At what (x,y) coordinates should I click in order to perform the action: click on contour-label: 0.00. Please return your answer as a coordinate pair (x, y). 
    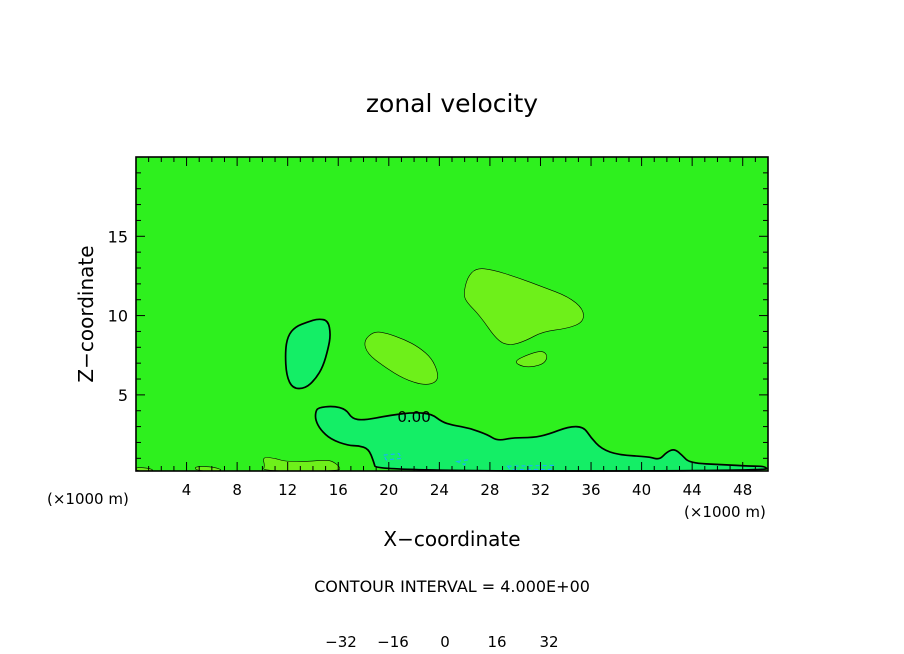
    Looking at the image, I should click on (413, 417).